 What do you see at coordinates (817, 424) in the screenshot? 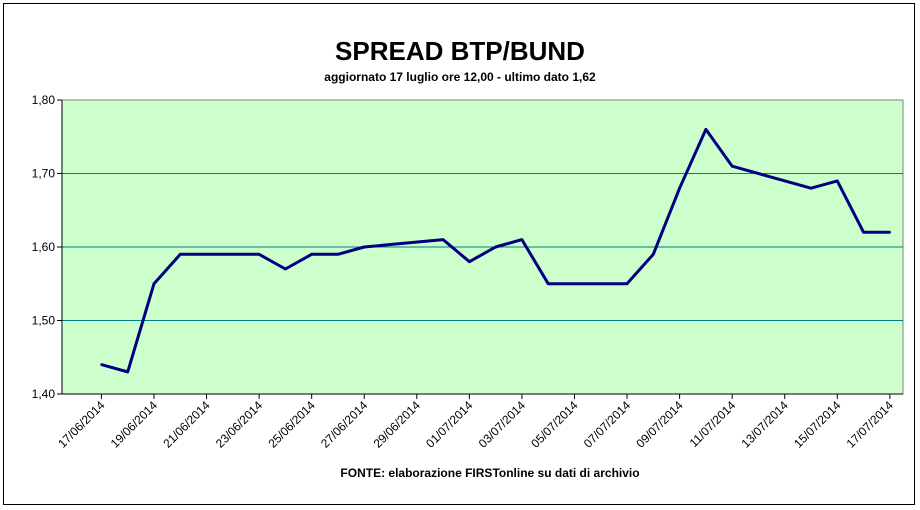
I see `x-tick-label: 15/07/2014` at bounding box center [817, 424].